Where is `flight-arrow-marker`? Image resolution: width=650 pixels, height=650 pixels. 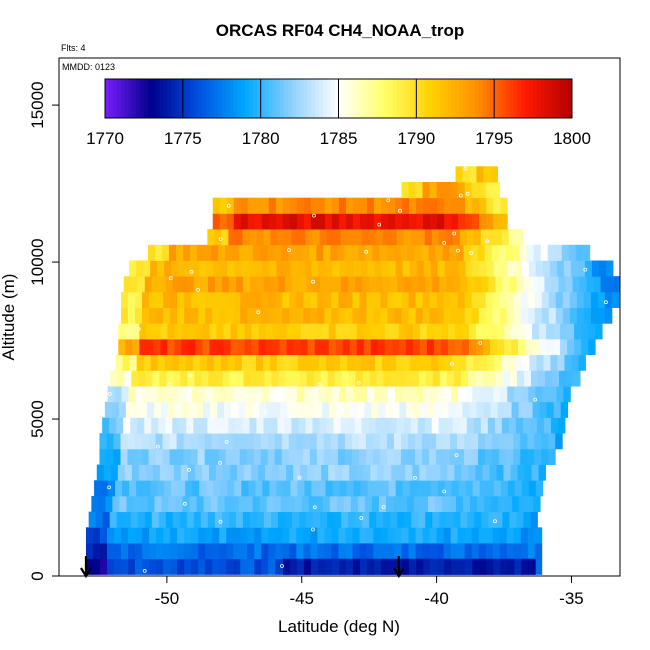
flight-arrow-marker is located at coordinates (398, 567).